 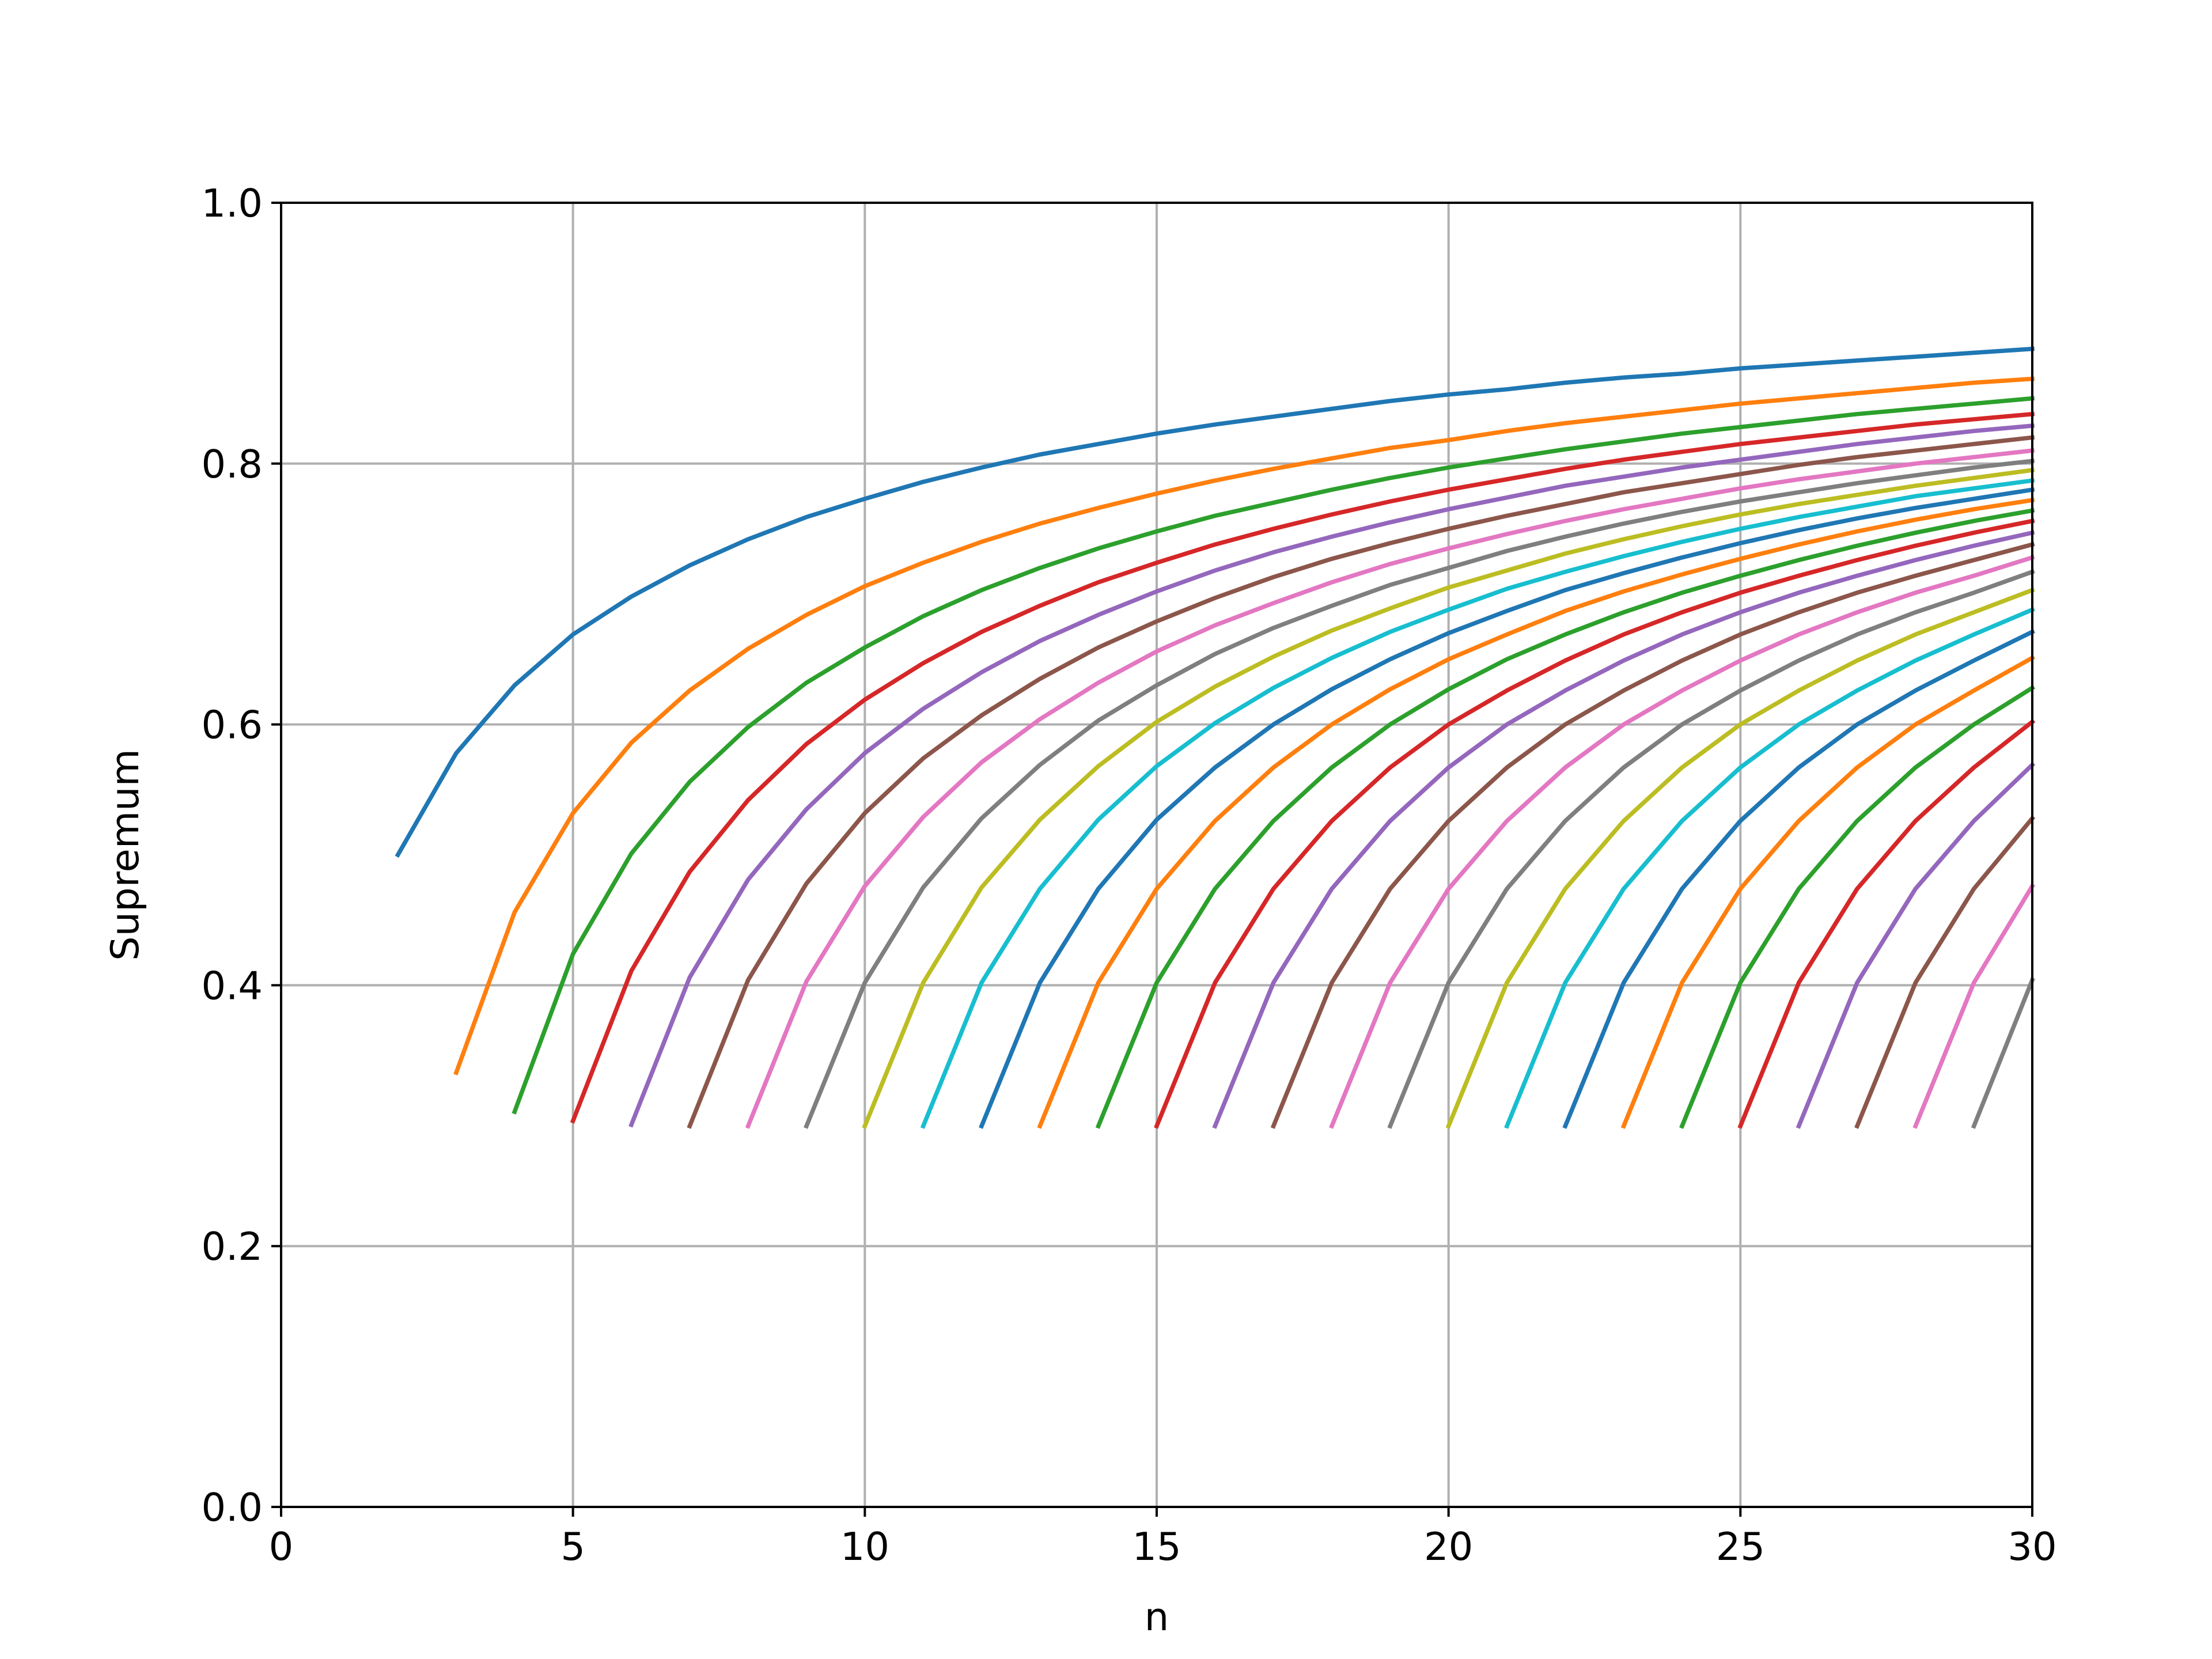 What do you see at coordinates (572, 1546) in the screenshot?
I see `x-tick-label-1: 5` at bounding box center [572, 1546].